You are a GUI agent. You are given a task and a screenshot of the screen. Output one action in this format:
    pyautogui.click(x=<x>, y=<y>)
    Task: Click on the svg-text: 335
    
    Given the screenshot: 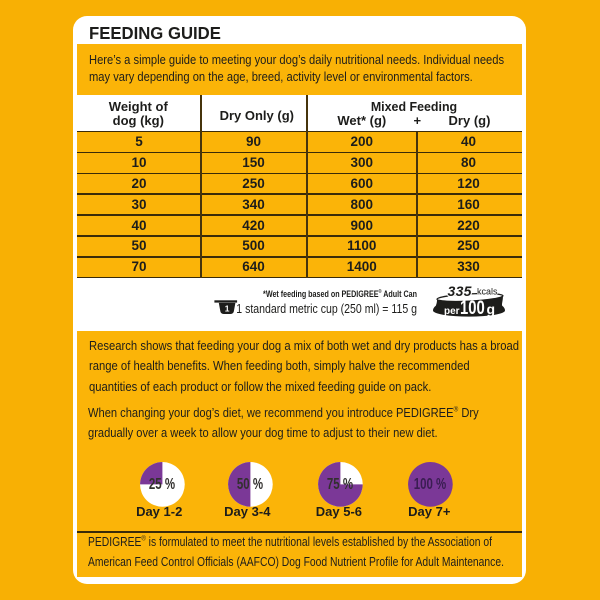 What is the action you would take?
    pyautogui.click(x=460, y=291)
    